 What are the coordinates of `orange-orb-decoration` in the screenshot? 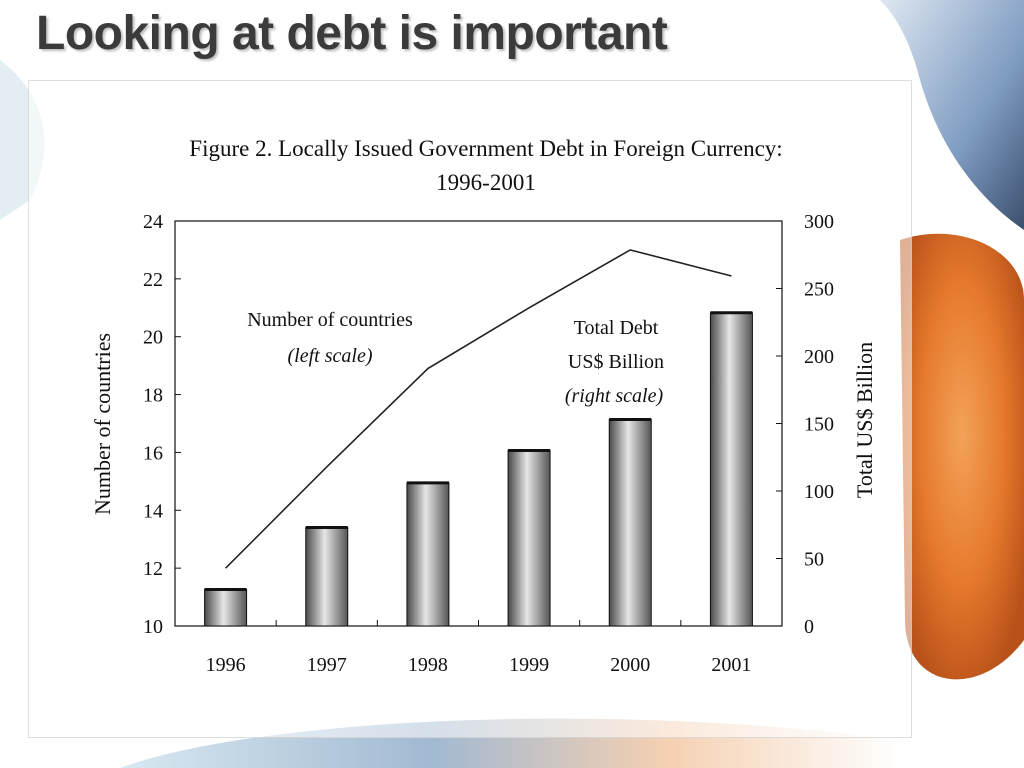 It's located at (962, 456).